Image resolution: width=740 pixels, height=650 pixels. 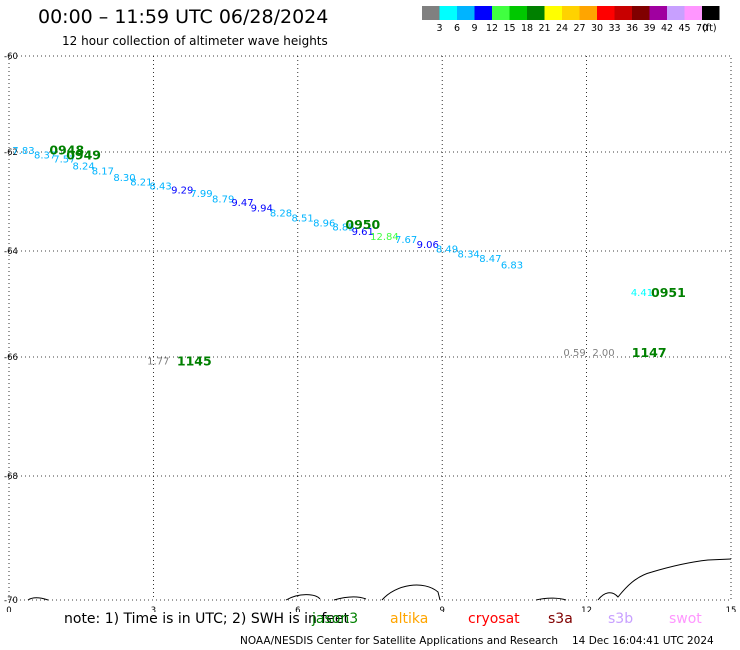 What do you see at coordinates (83, 166) in the screenshot?
I see `wave-height-label: 8.24` at bounding box center [83, 166].